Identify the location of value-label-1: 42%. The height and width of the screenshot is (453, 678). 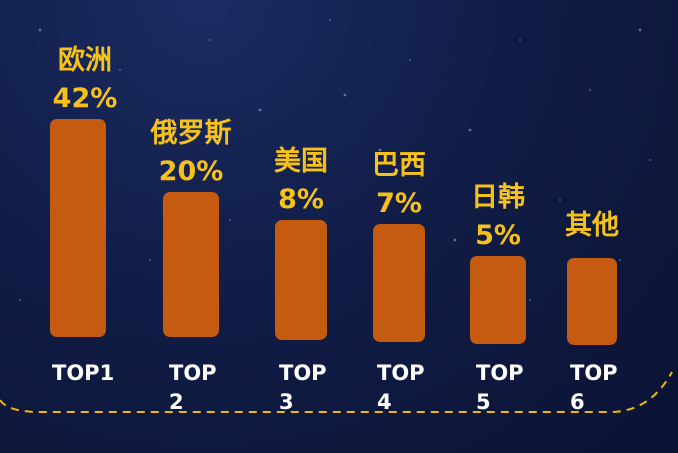
(85, 98).